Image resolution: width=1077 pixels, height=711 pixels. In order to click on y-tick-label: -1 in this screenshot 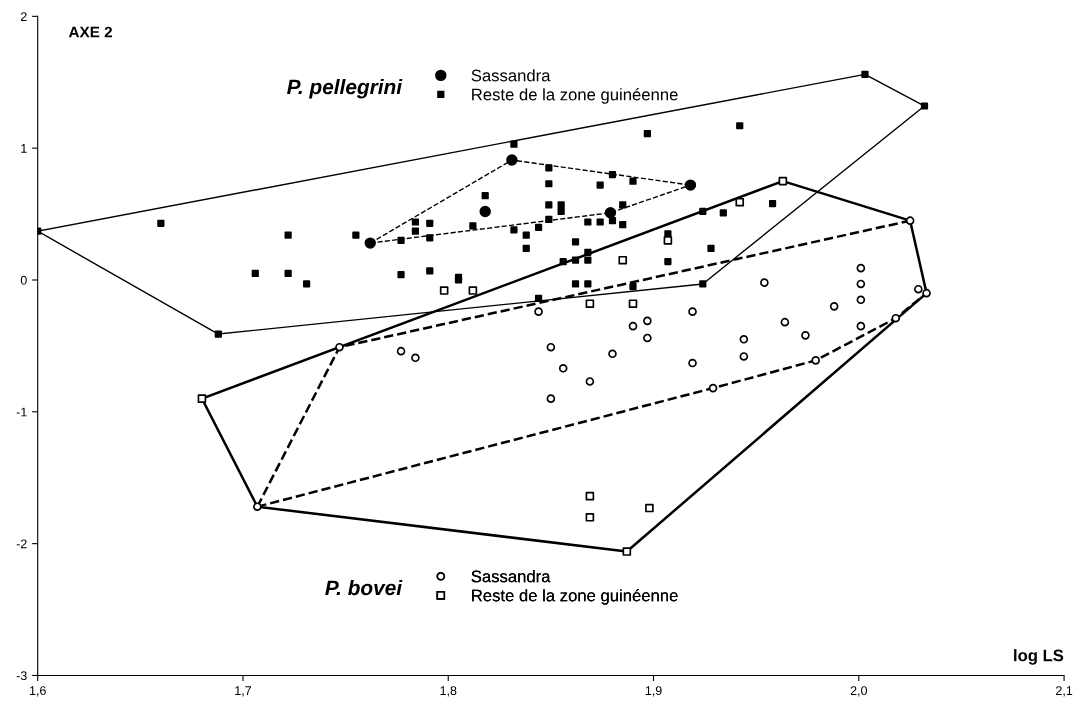, I will do `click(21, 412)`.